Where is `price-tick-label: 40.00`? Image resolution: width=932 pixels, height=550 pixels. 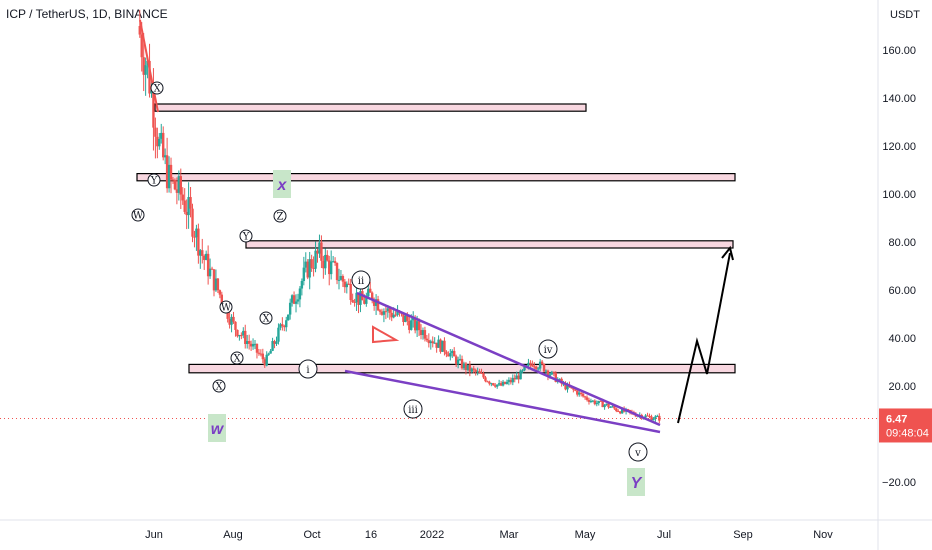 price-tick-label: 40.00 is located at coordinates (902, 339).